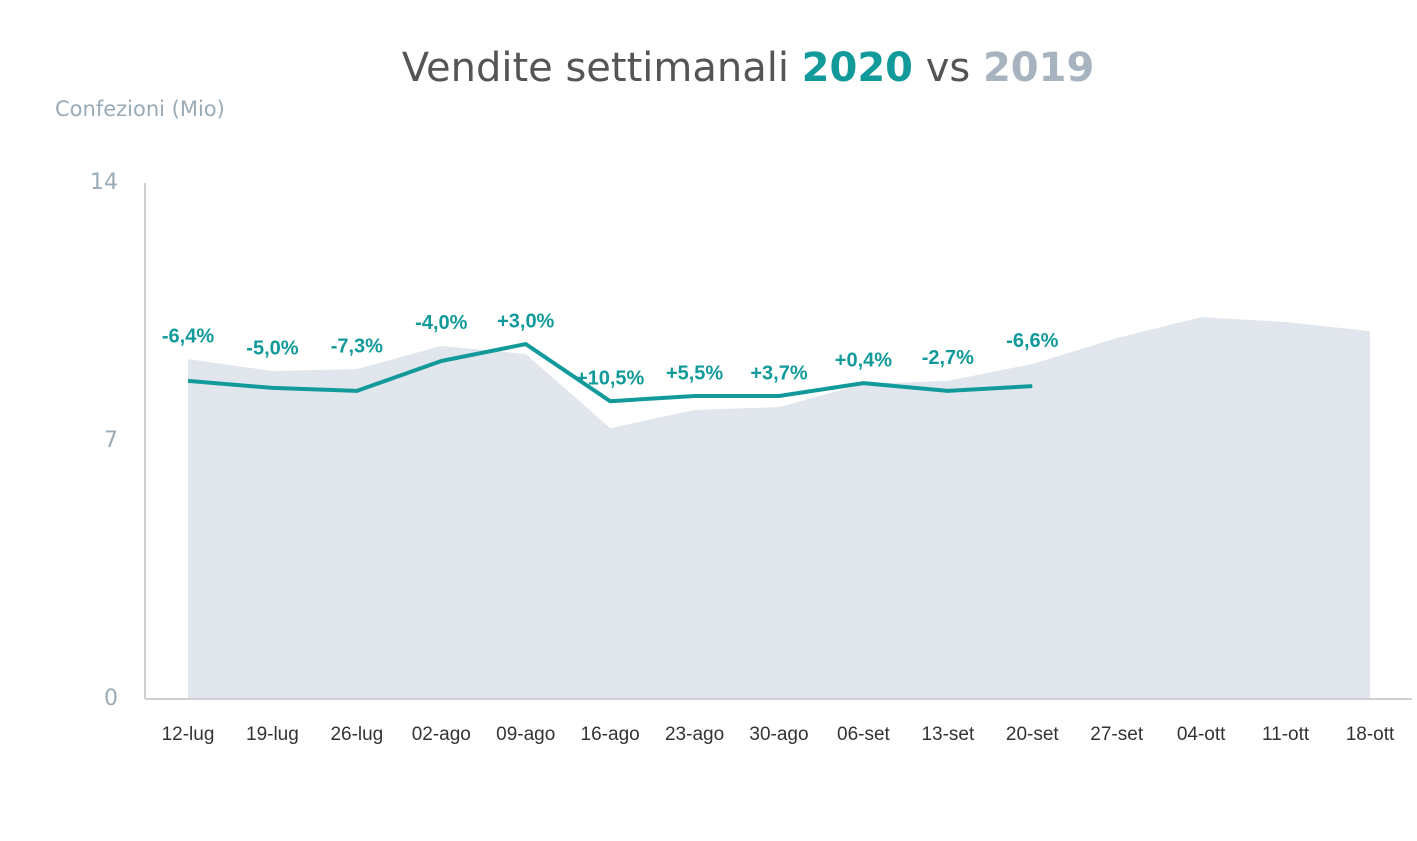 The image size is (1417, 841). What do you see at coordinates (1201, 734) in the screenshot?
I see `x-tick-label: 04-ott` at bounding box center [1201, 734].